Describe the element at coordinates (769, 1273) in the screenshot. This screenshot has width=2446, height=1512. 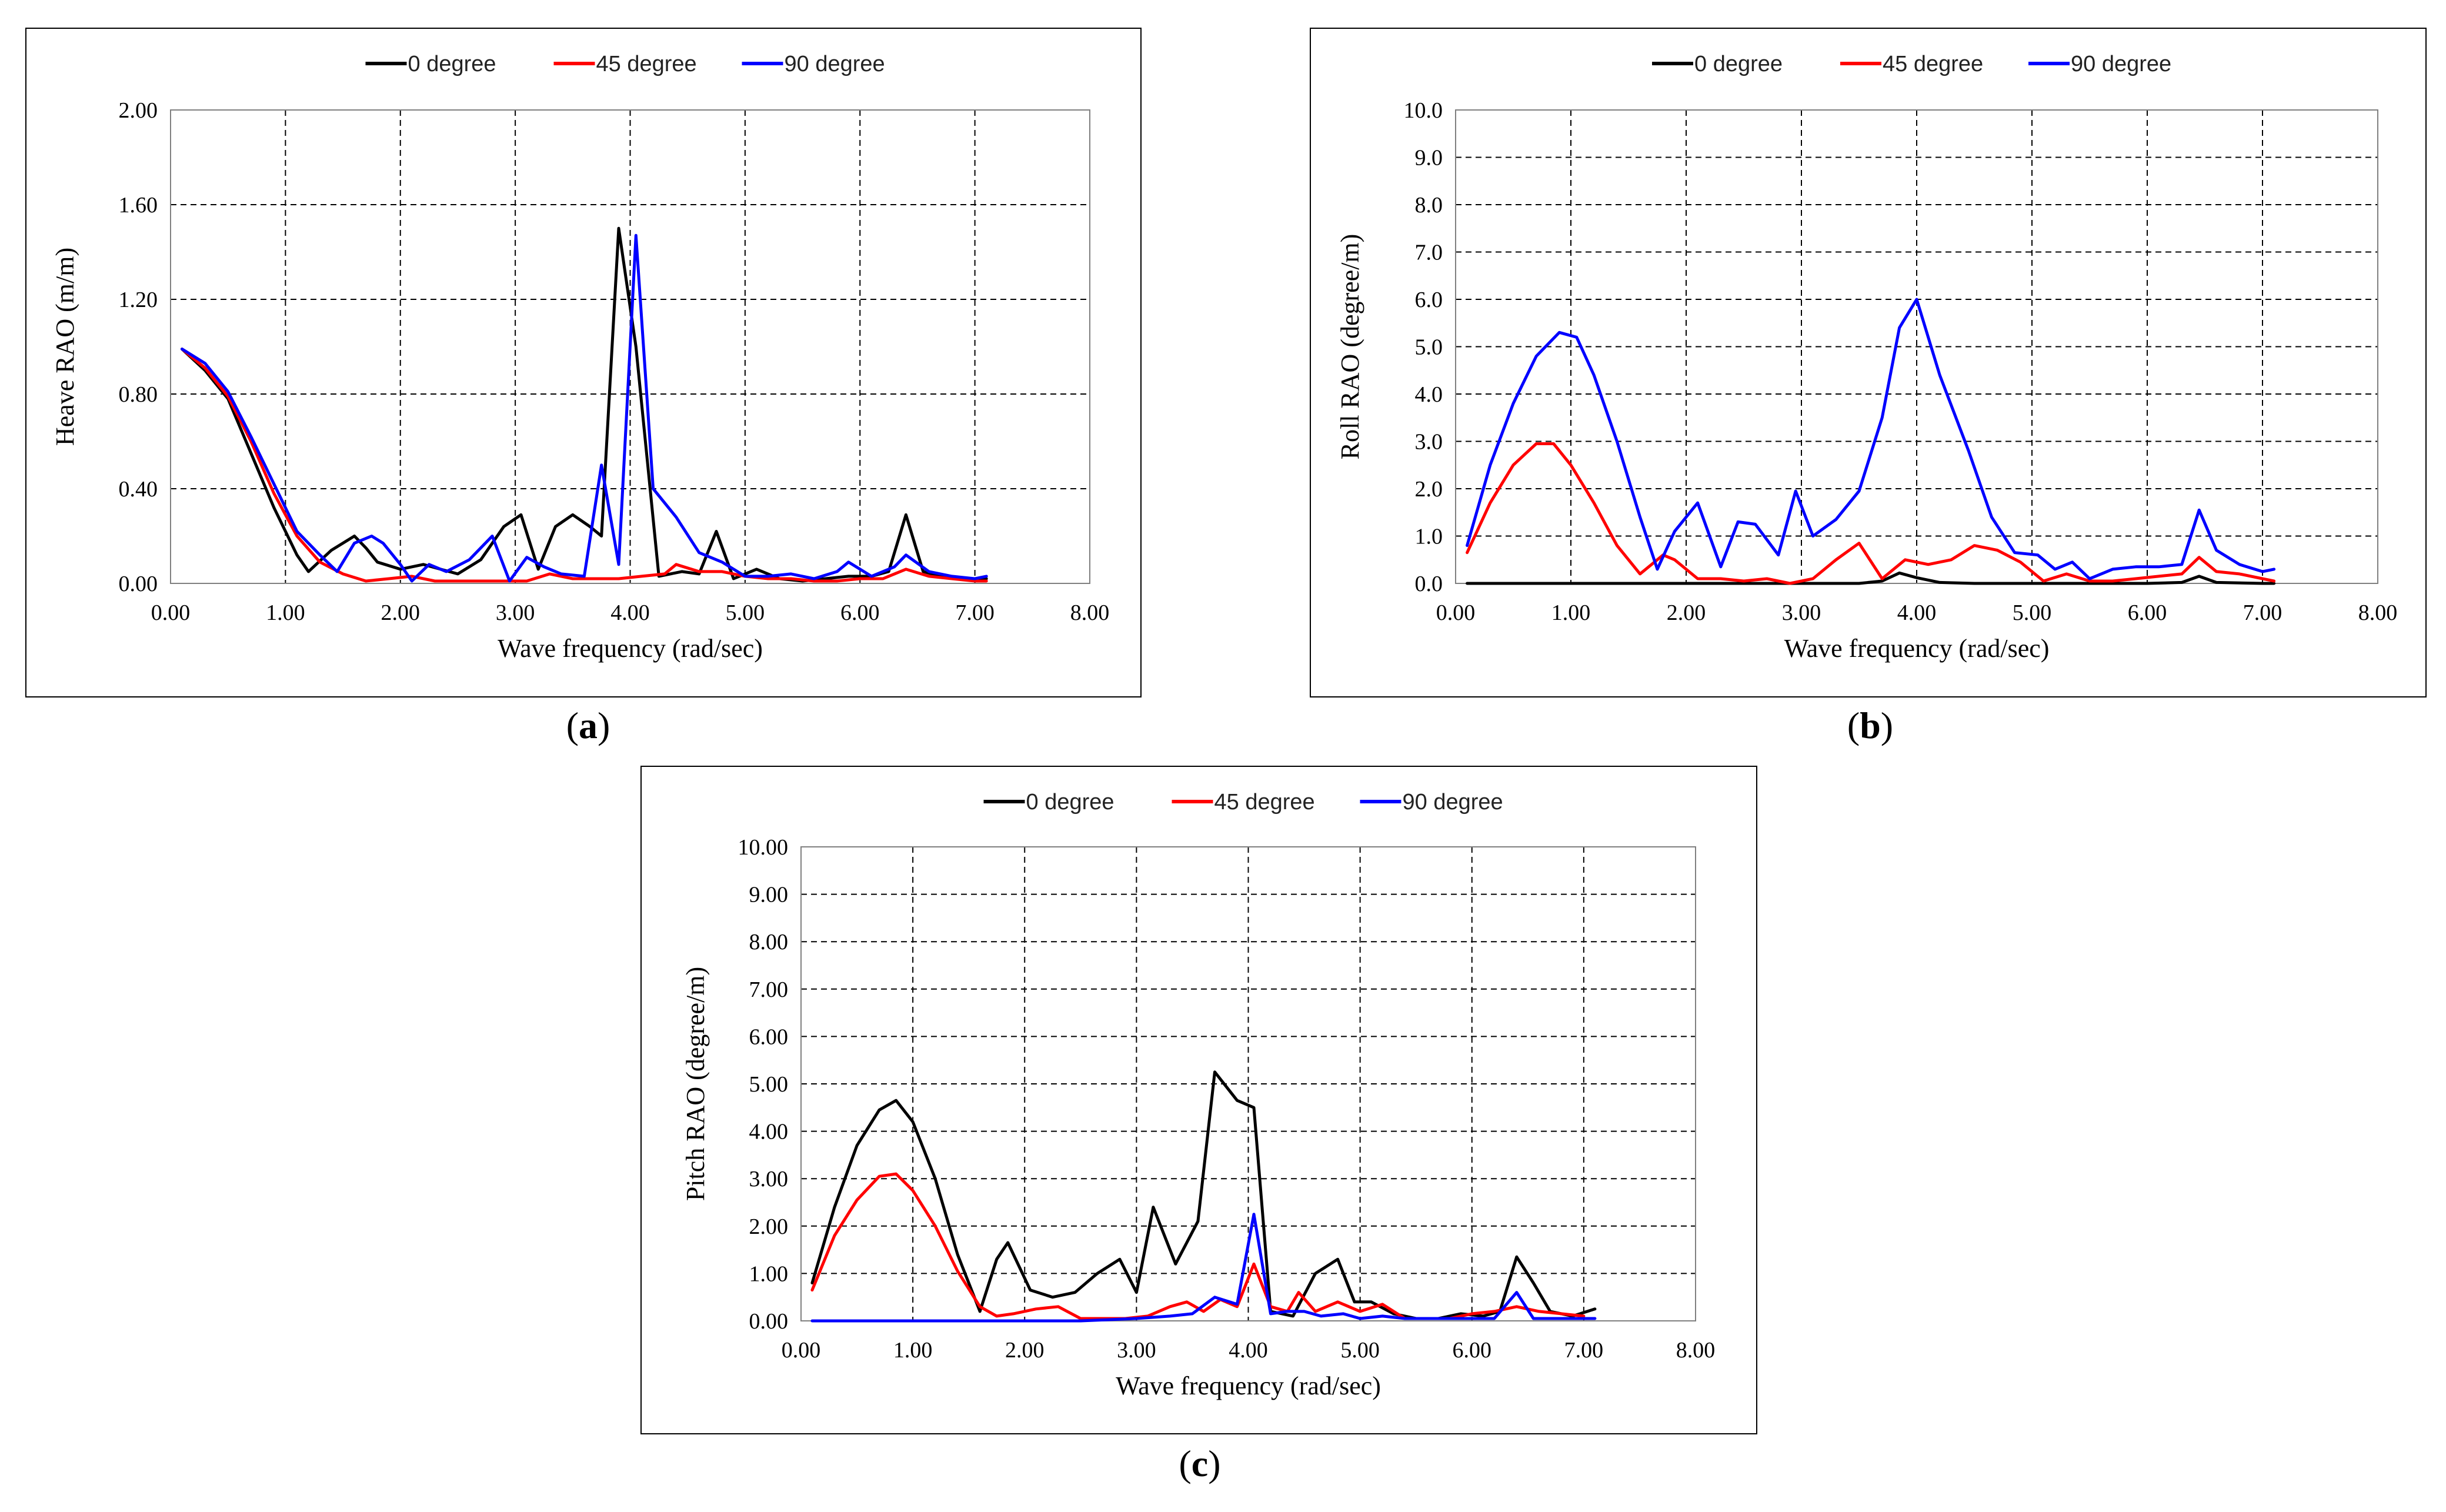
I see `y-tick-label: 1.00` at that location.